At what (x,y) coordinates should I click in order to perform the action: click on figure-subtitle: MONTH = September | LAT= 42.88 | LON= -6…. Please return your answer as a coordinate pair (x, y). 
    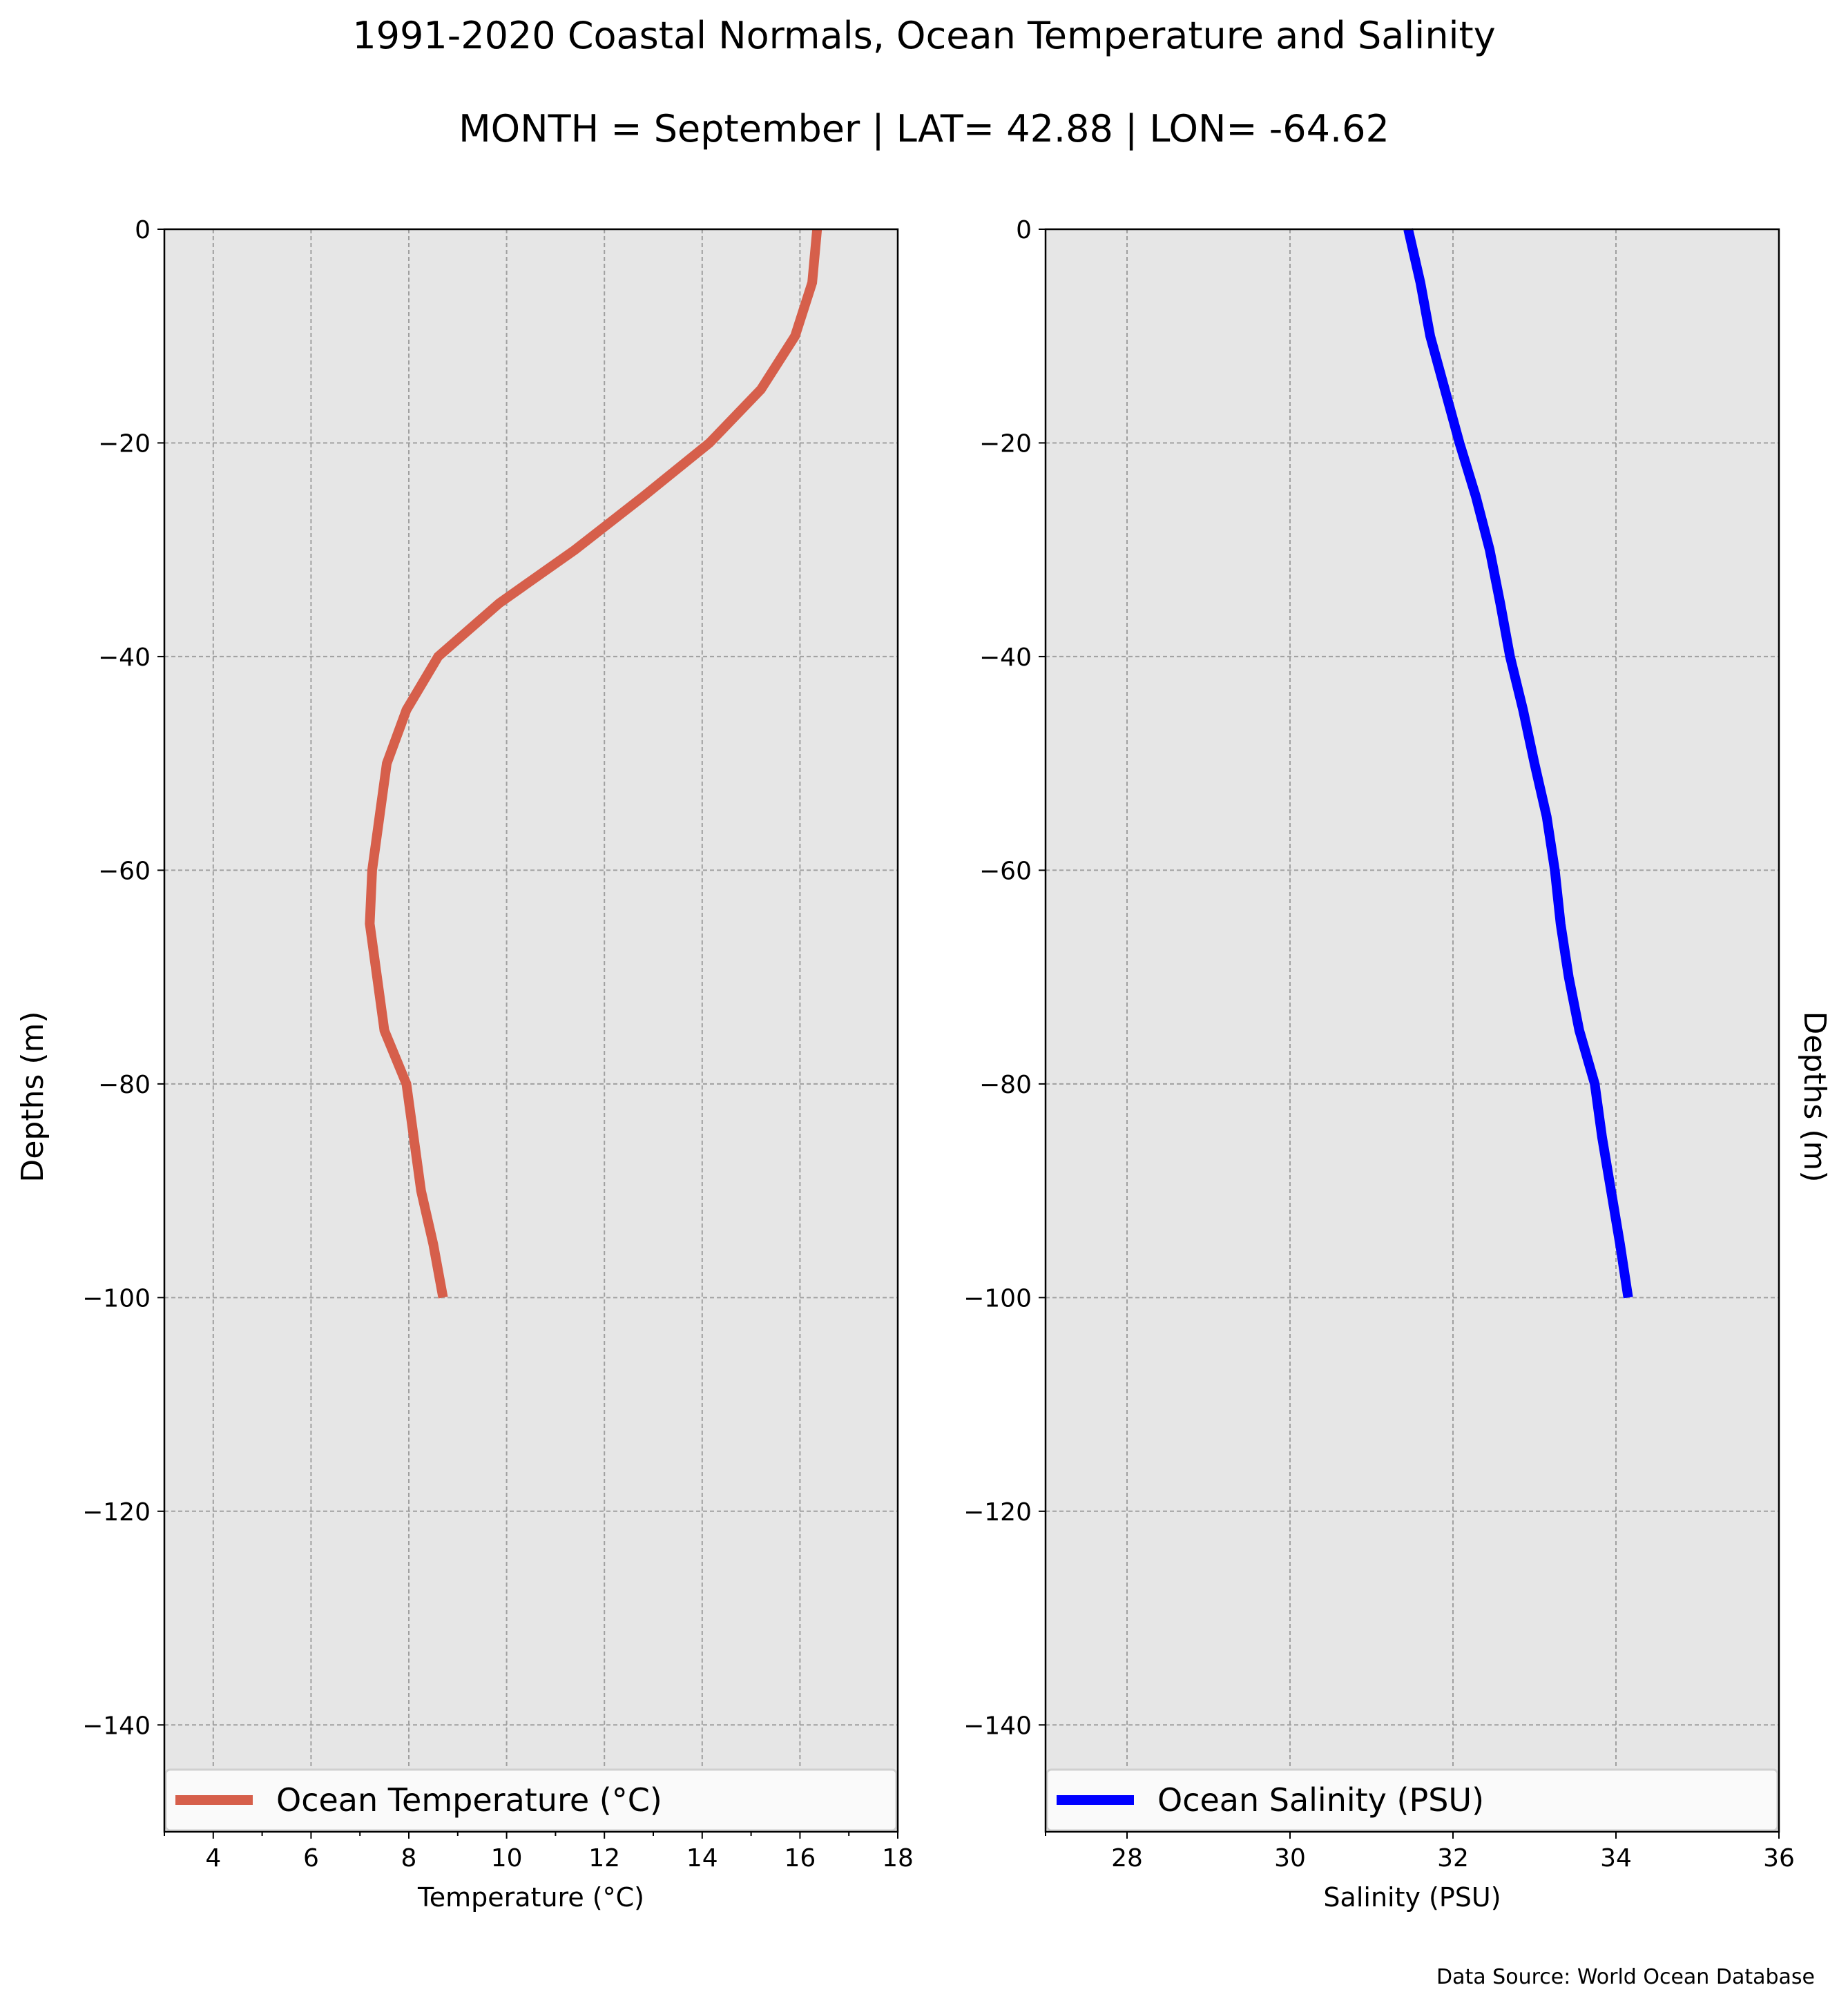
    Looking at the image, I should click on (924, 129).